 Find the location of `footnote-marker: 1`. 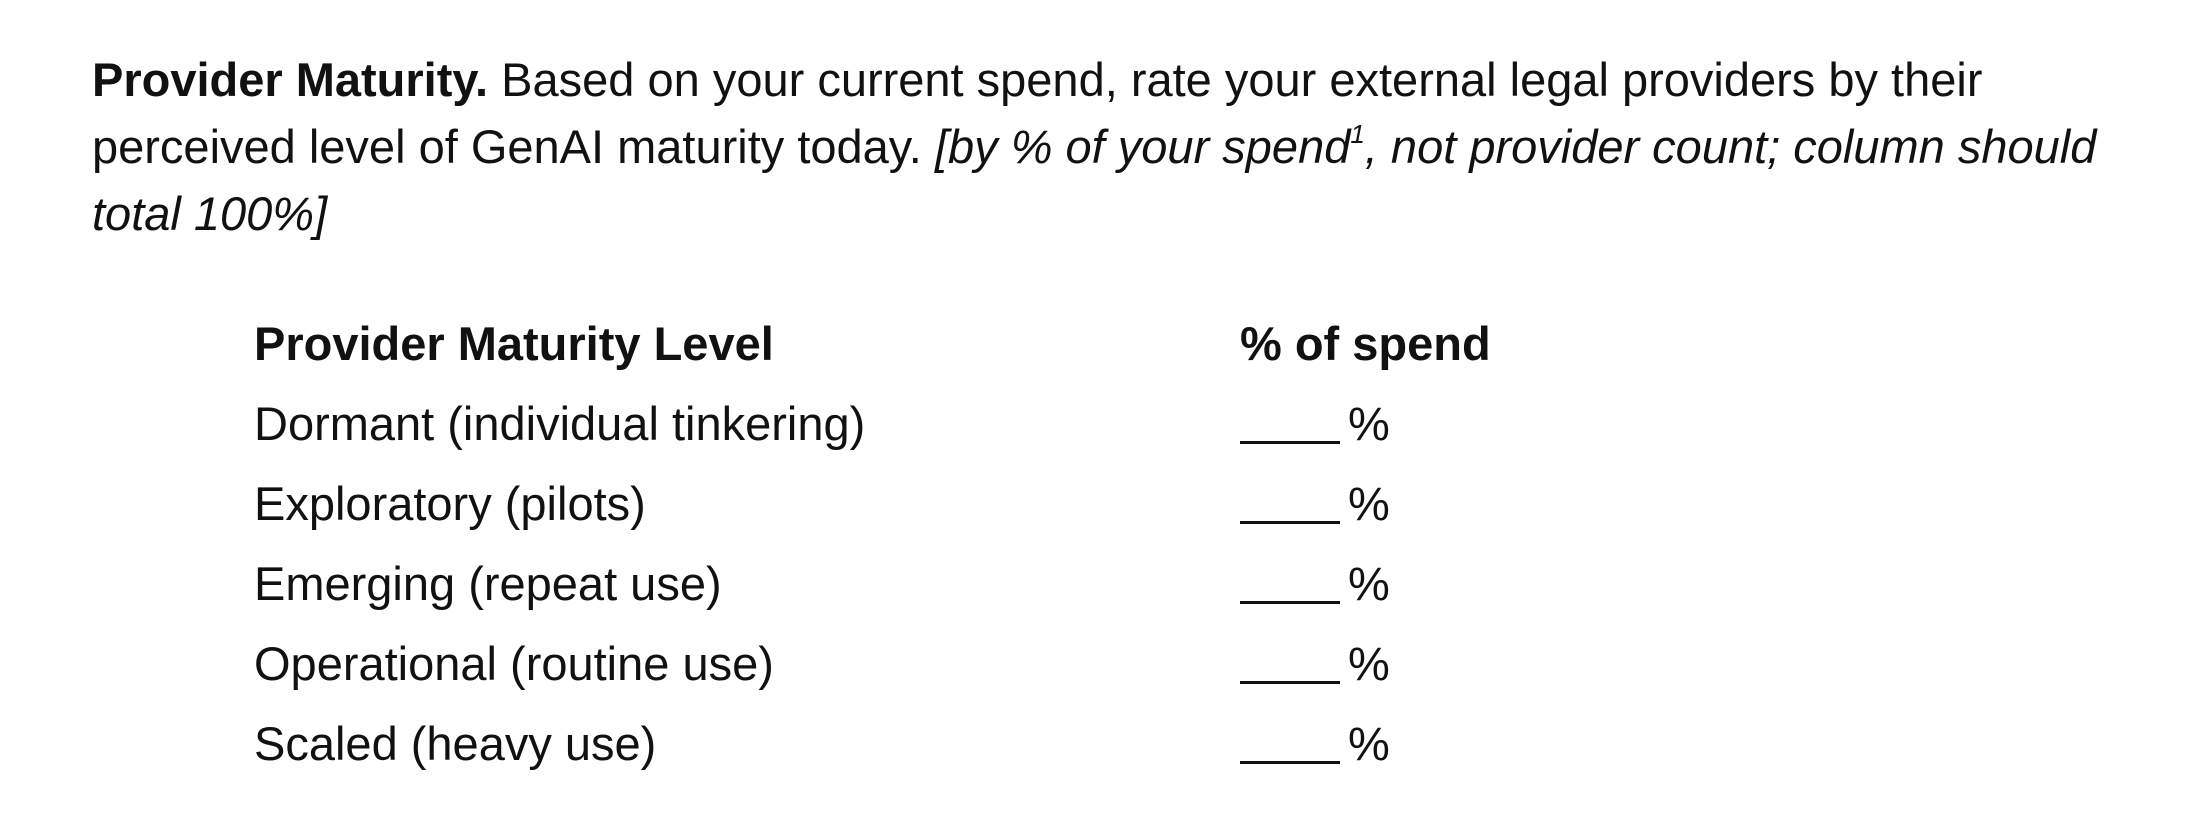

footnote-marker: 1 is located at coordinates (1357, 134).